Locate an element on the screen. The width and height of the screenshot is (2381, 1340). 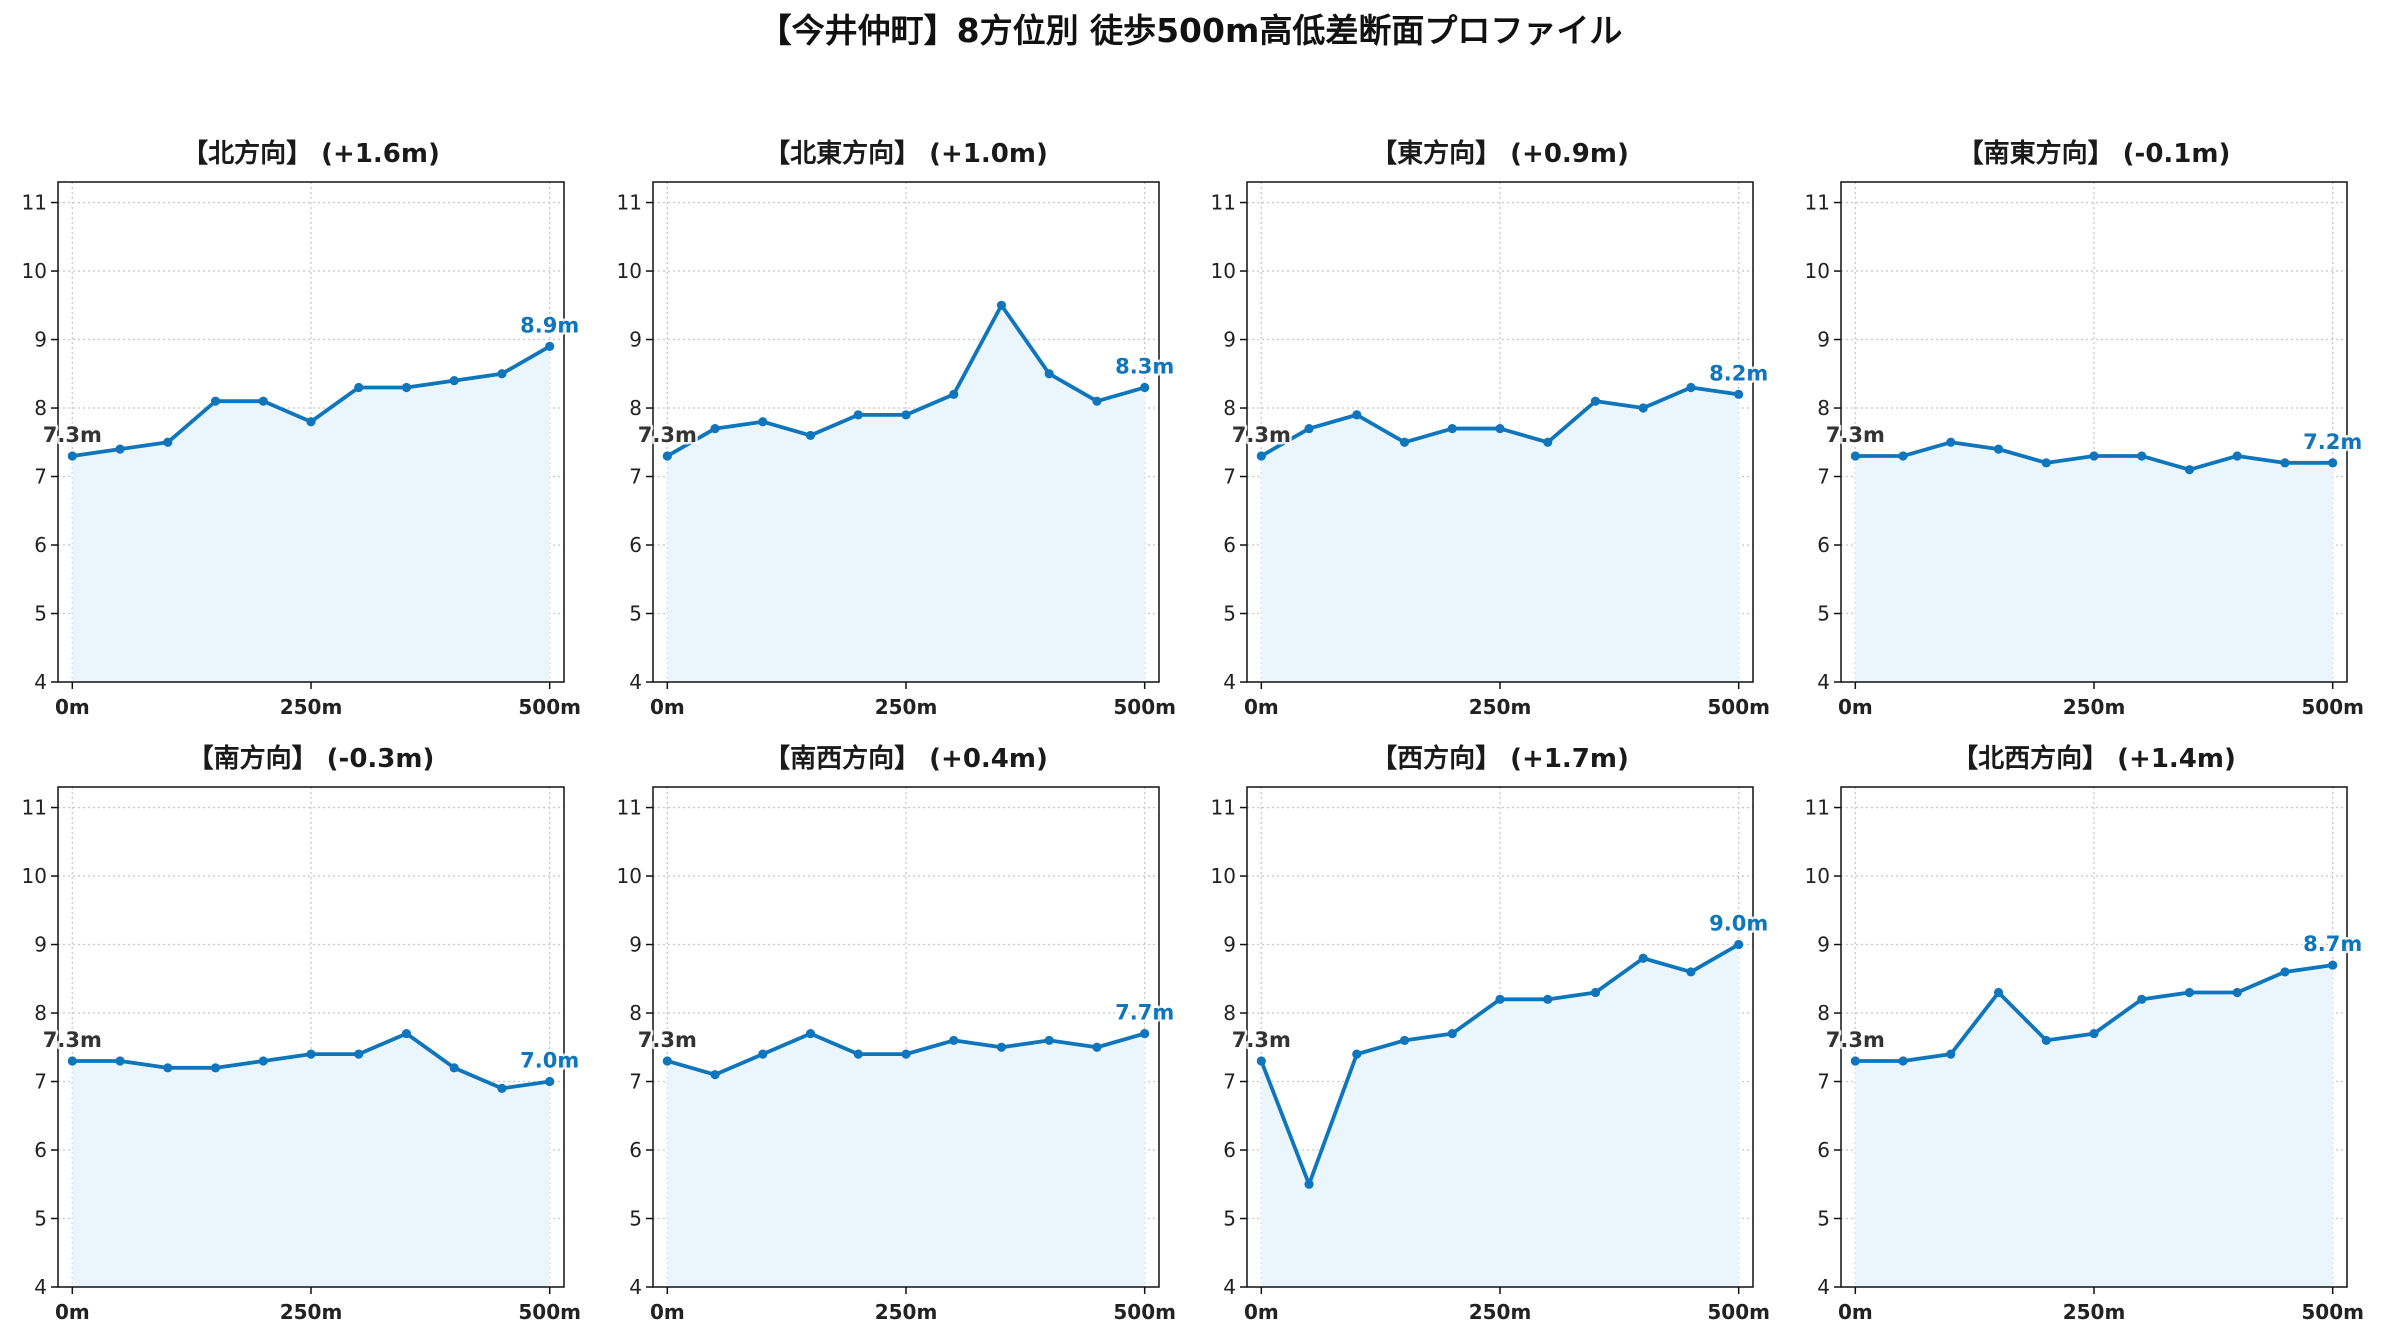
end-elevation-label: 8.9m is located at coordinates (549, 325).